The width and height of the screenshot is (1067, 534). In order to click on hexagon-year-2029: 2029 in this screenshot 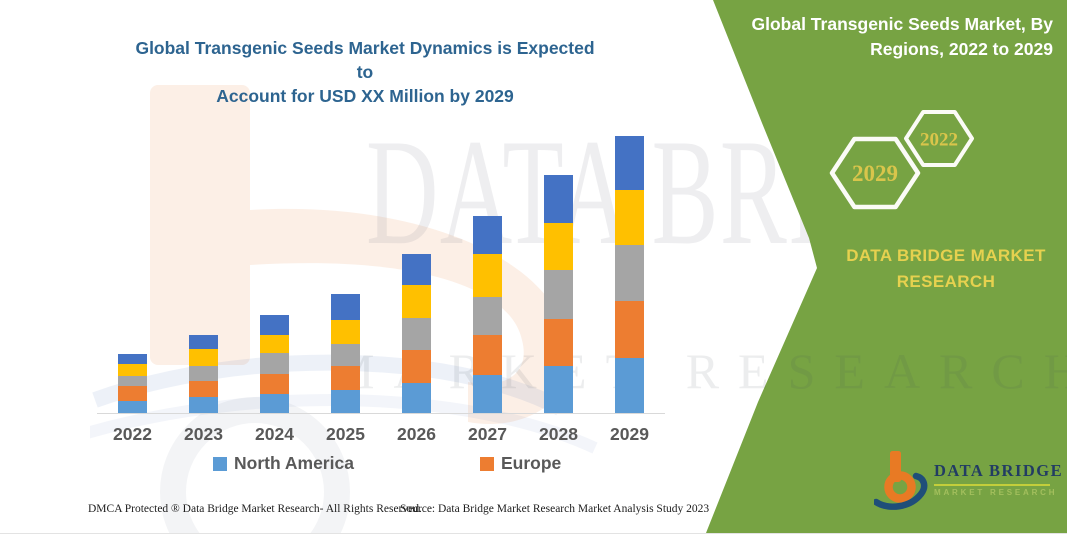, I will do `click(875, 173)`.